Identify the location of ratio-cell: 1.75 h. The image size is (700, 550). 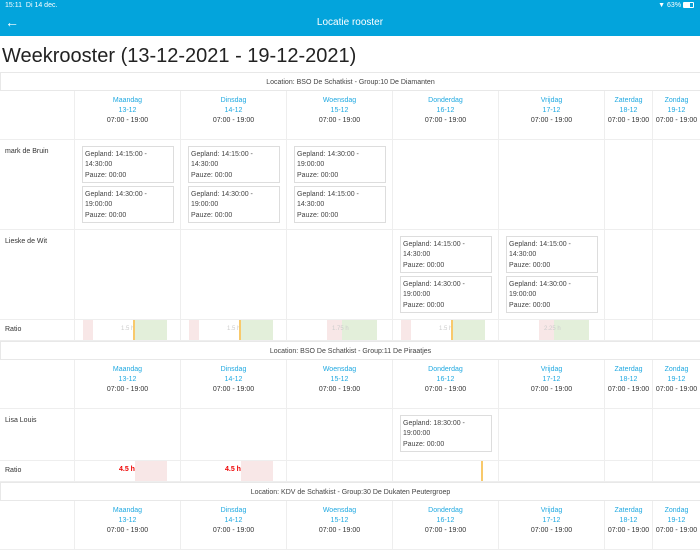
(339, 330).